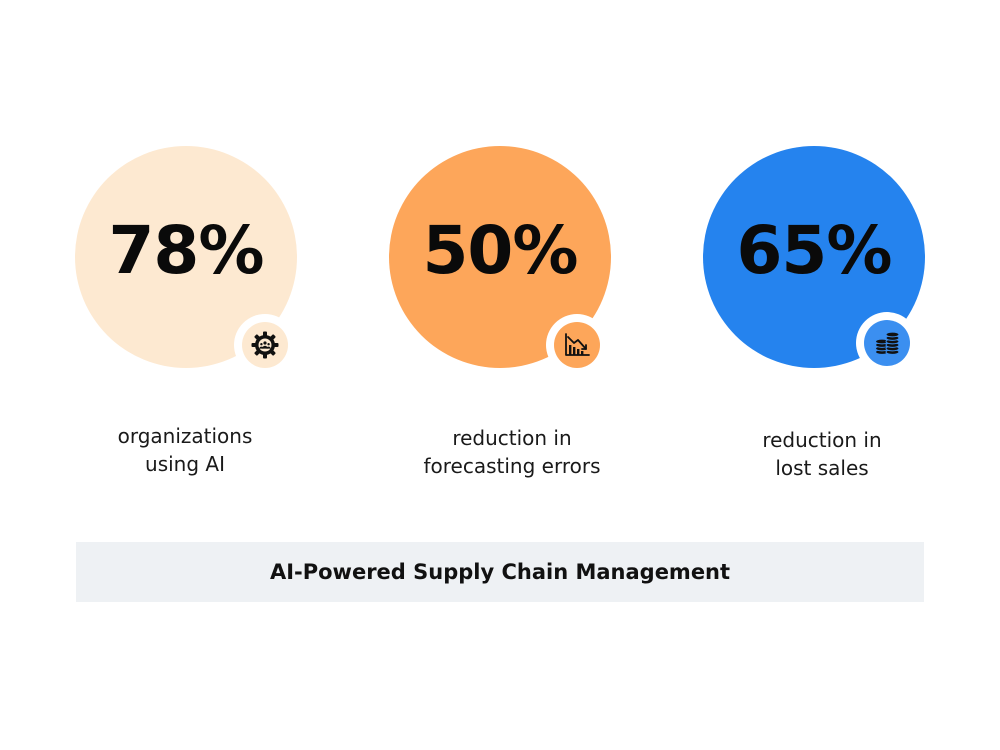 This screenshot has height=750, width=1000. What do you see at coordinates (822, 454) in the screenshot?
I see `stat-caption: reduction in lost sales` at bounding box center [822, 454].